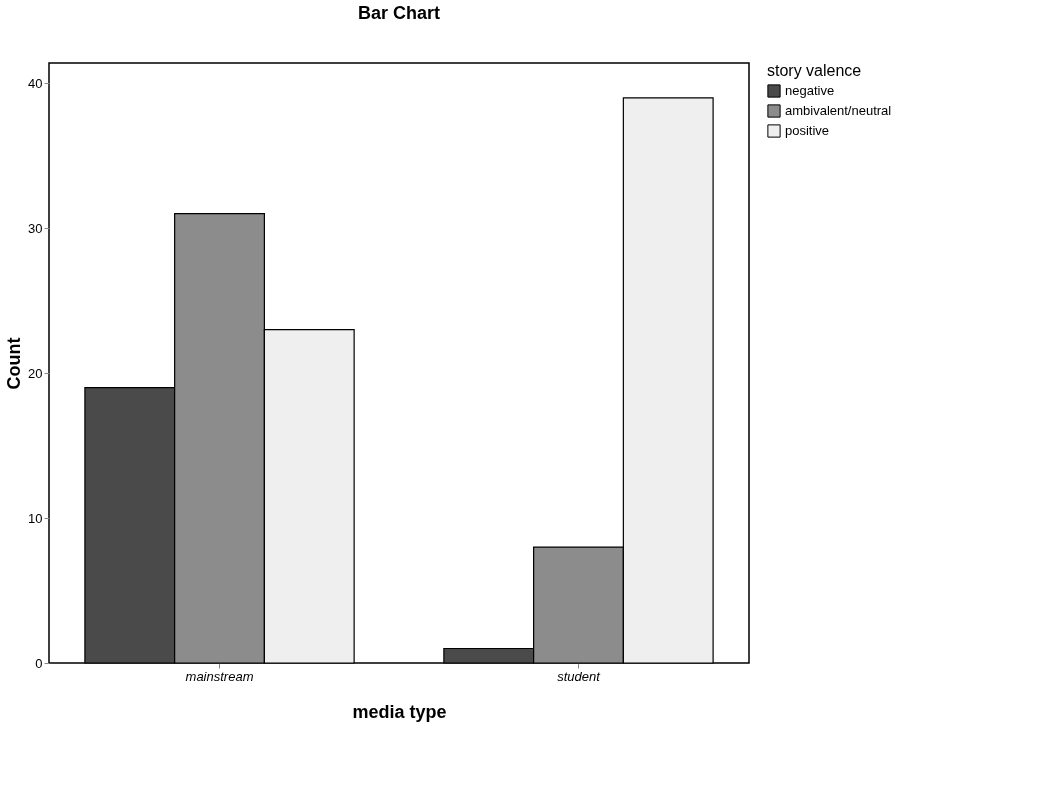  I want to click on y-tick-label: 20, so click(35, 373).